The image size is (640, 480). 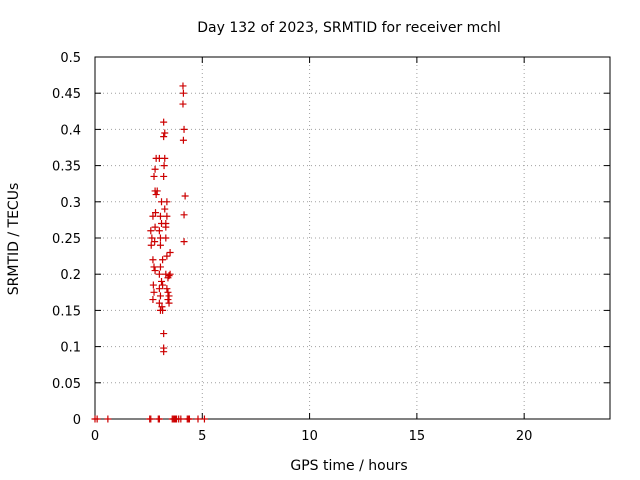 What do you see at coordinates (70, 203) in the screenshot?
I see `y-tick-label: 0.3` at bounding box center [70, 203].